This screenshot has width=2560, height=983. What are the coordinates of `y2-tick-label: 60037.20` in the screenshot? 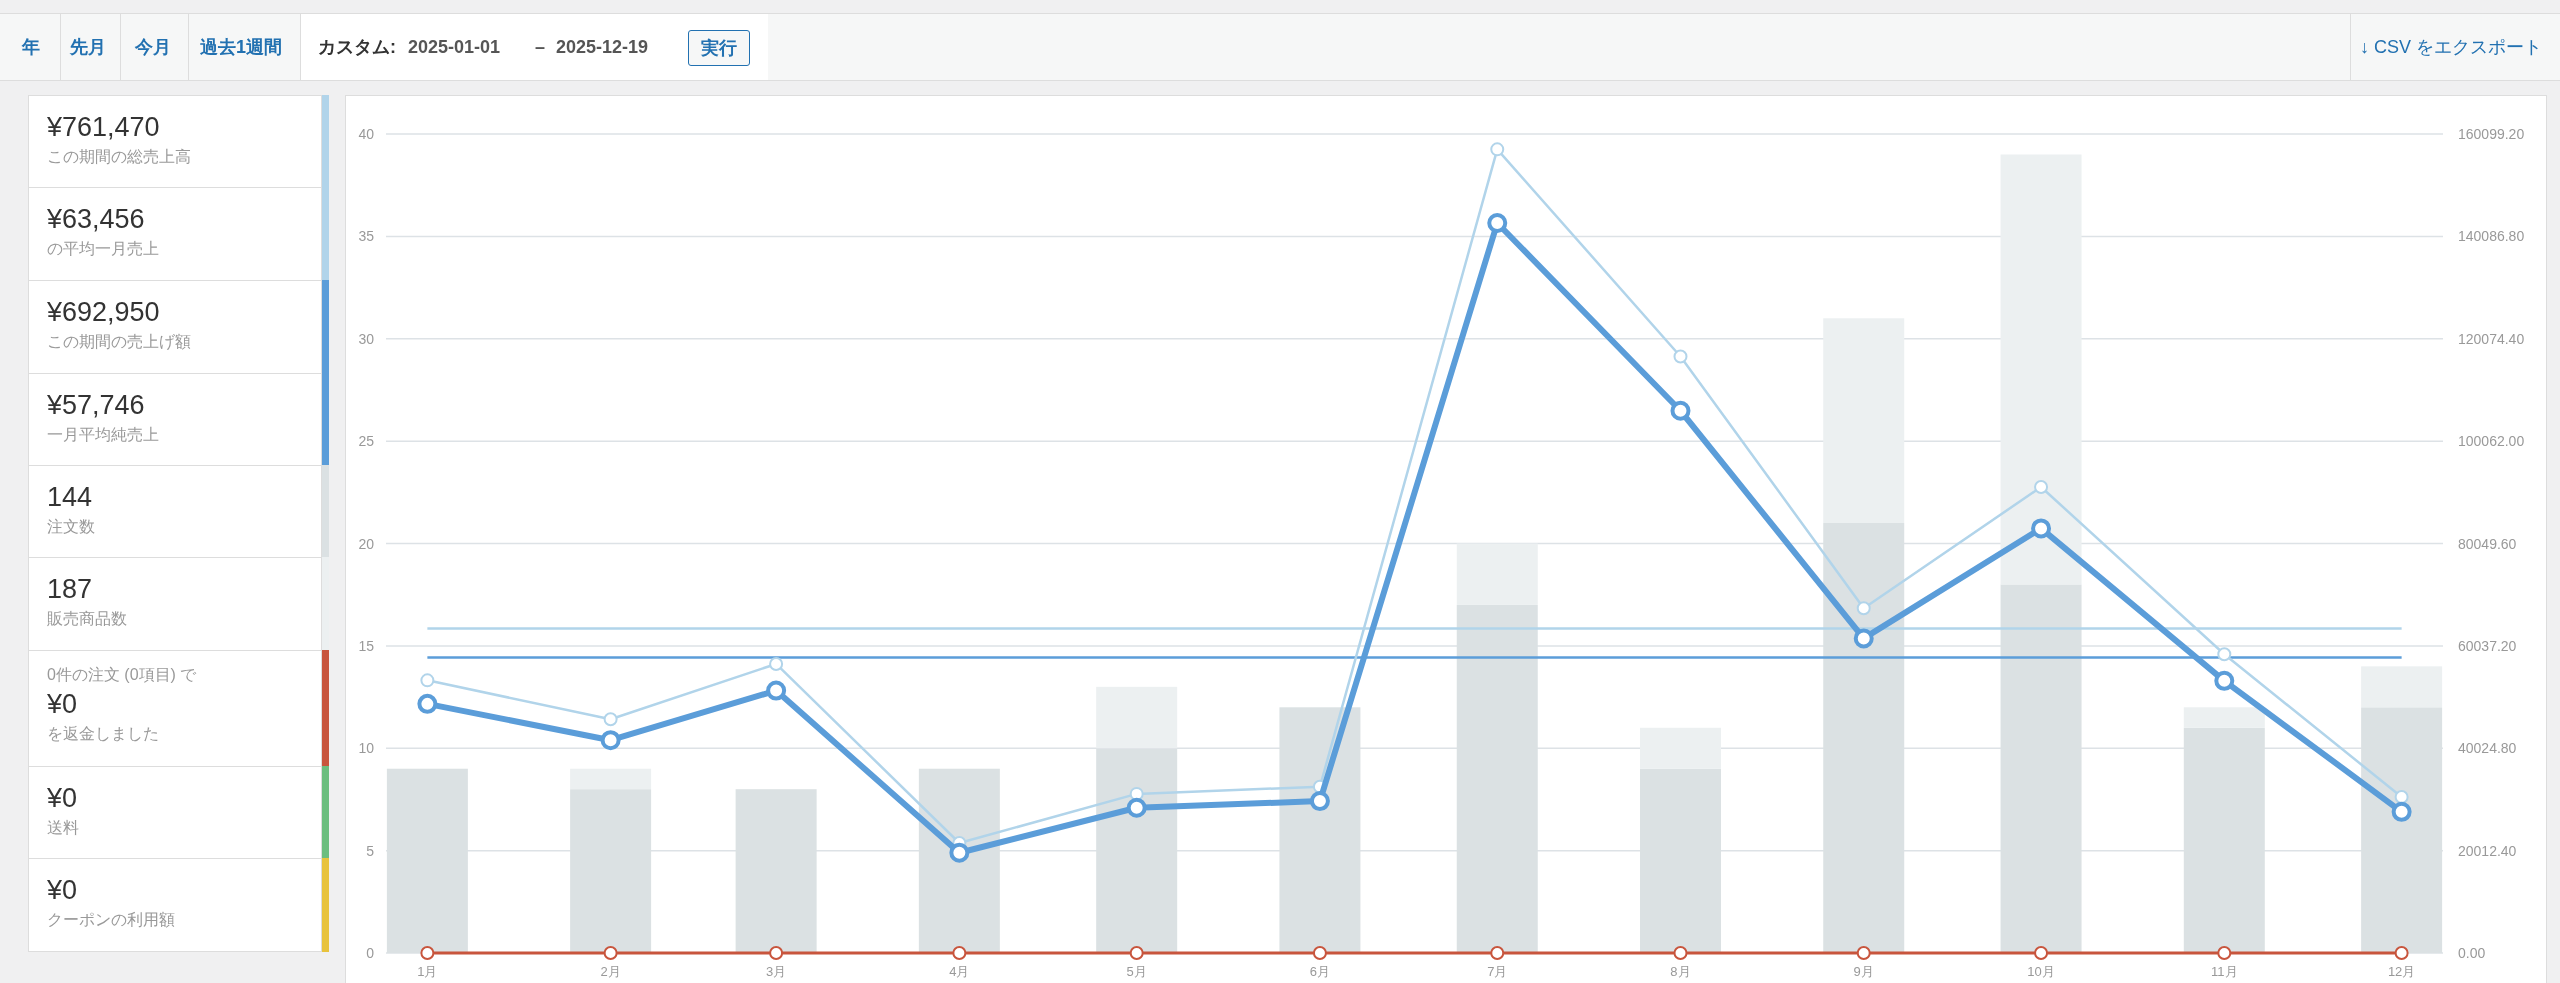 It's located at (2487, 645).